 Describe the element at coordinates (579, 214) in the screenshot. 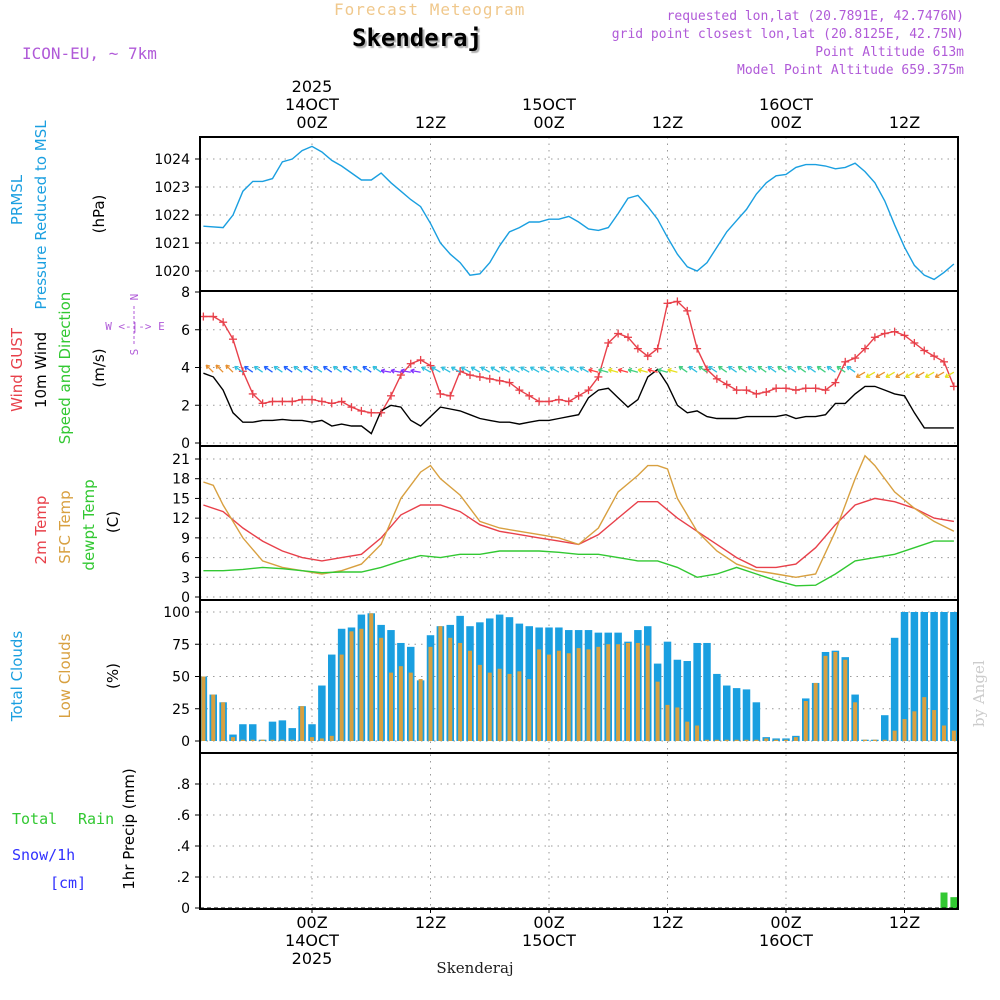

I see `panel-frame-pressure` at that location.